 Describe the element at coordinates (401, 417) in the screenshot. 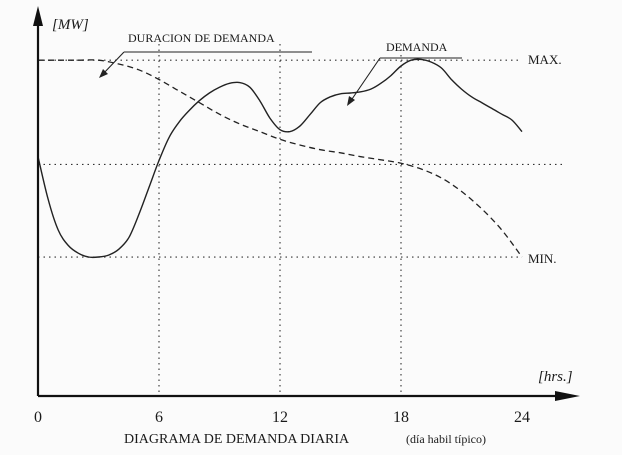

I see `x-tick-label-18: 18` at that location.